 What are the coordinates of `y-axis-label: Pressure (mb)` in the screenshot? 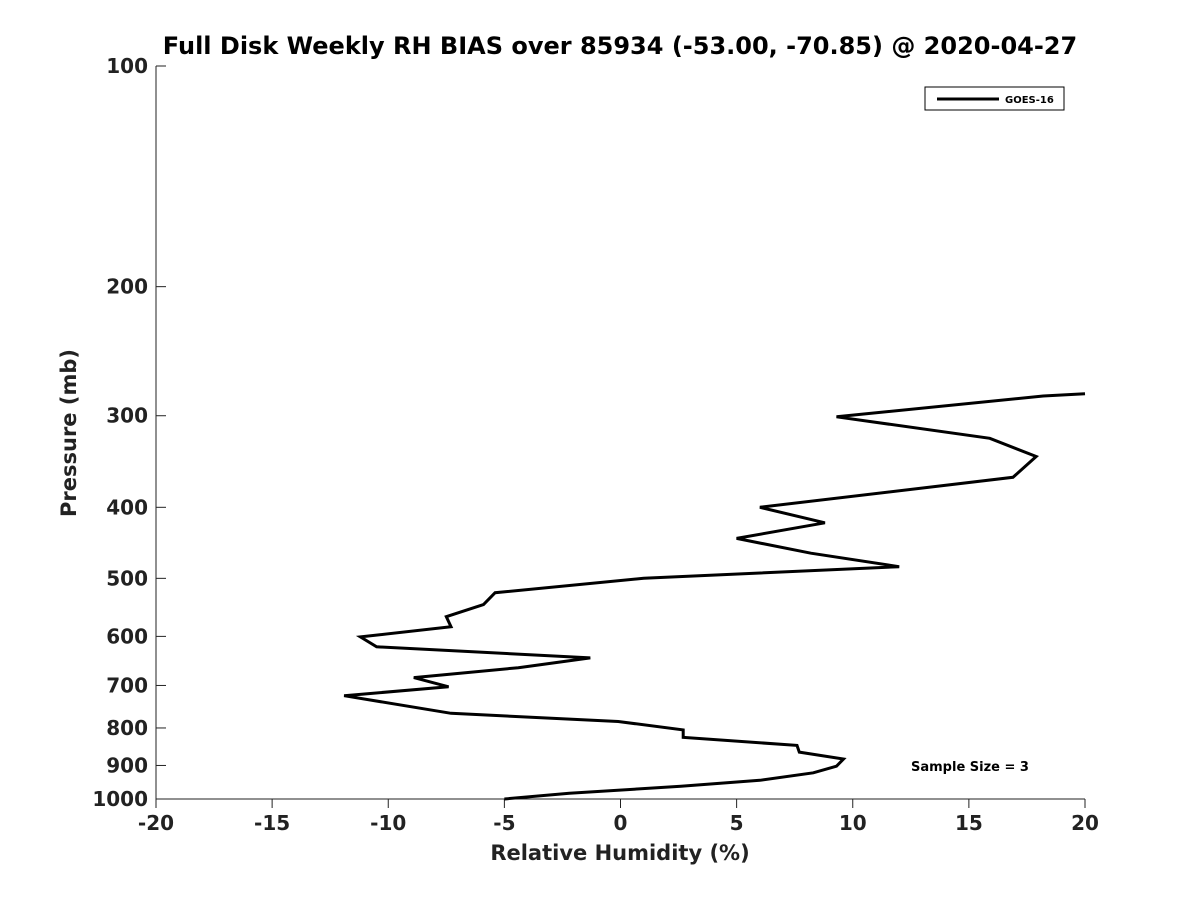 It's located at (69, 433).